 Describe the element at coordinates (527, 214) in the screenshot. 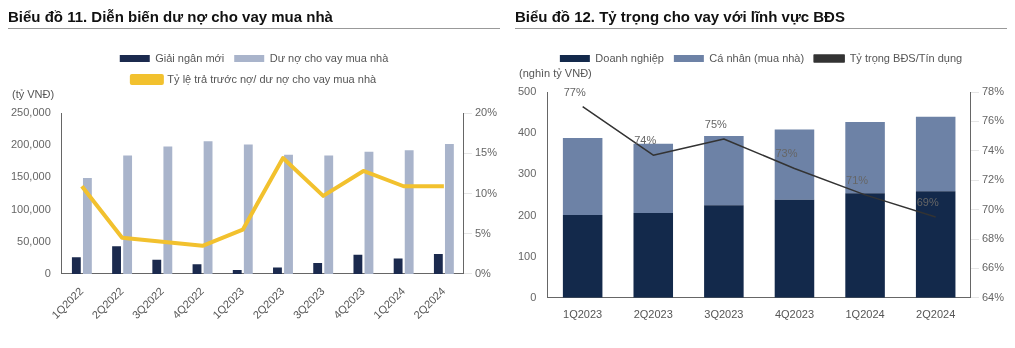

I see `y-tick-label: 200` at that location.